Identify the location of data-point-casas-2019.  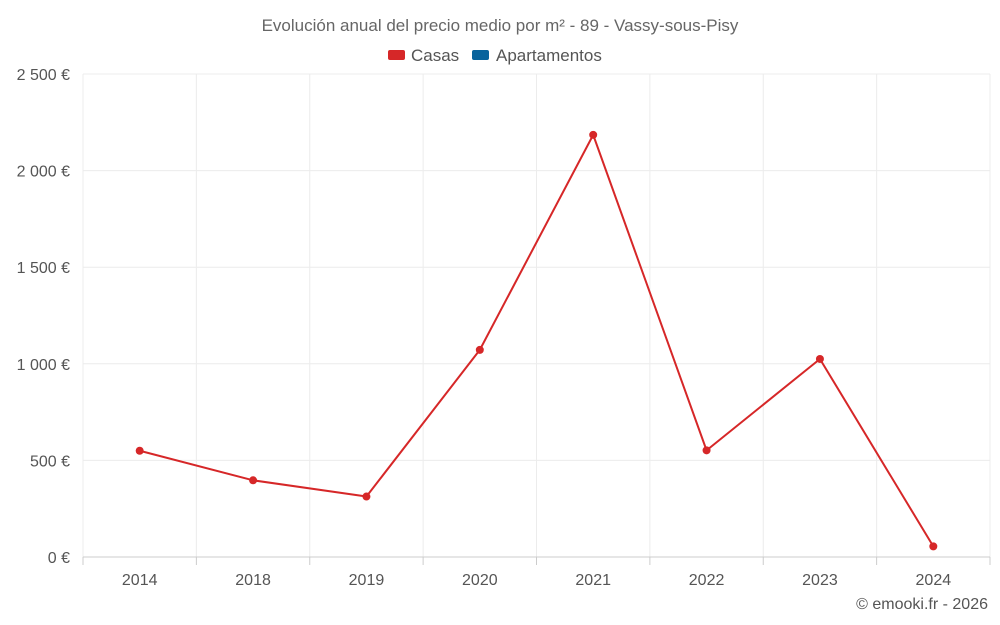
(366, 496).